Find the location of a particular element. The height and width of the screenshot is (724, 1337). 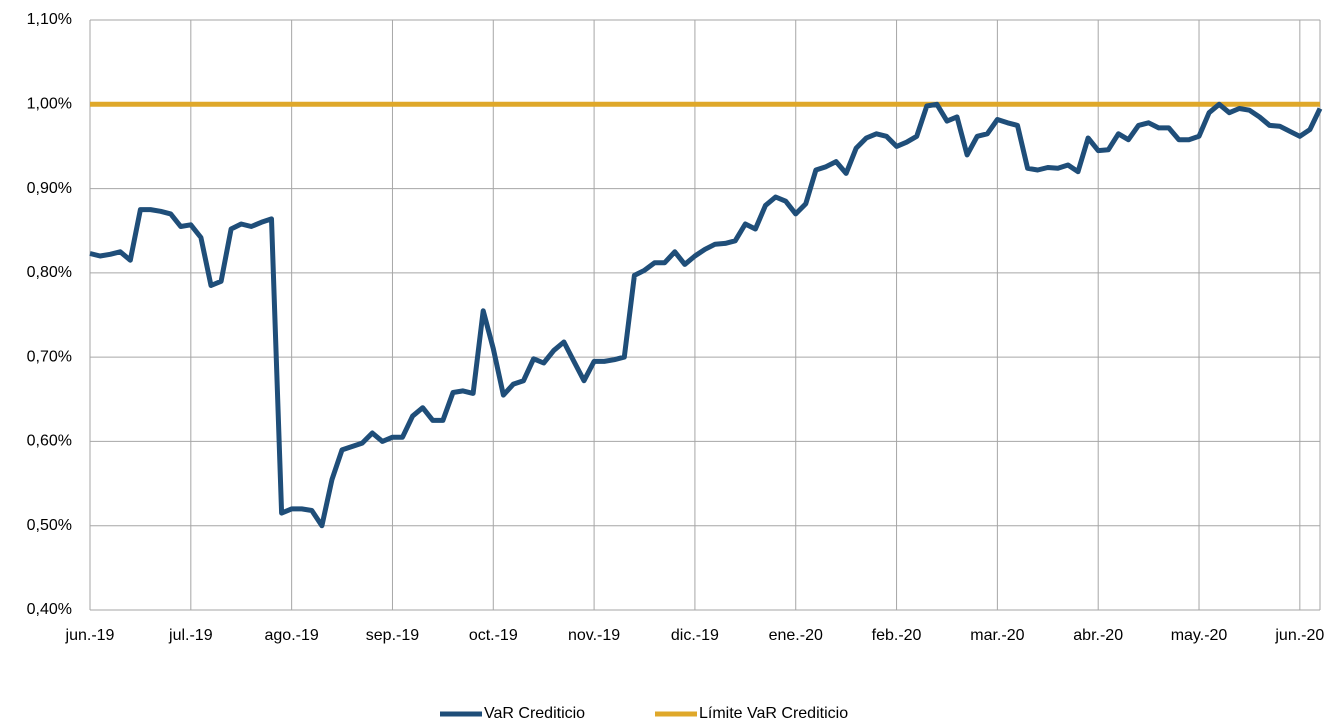

x-tick-label: nov.-19 is located at coordinates (594, 635).